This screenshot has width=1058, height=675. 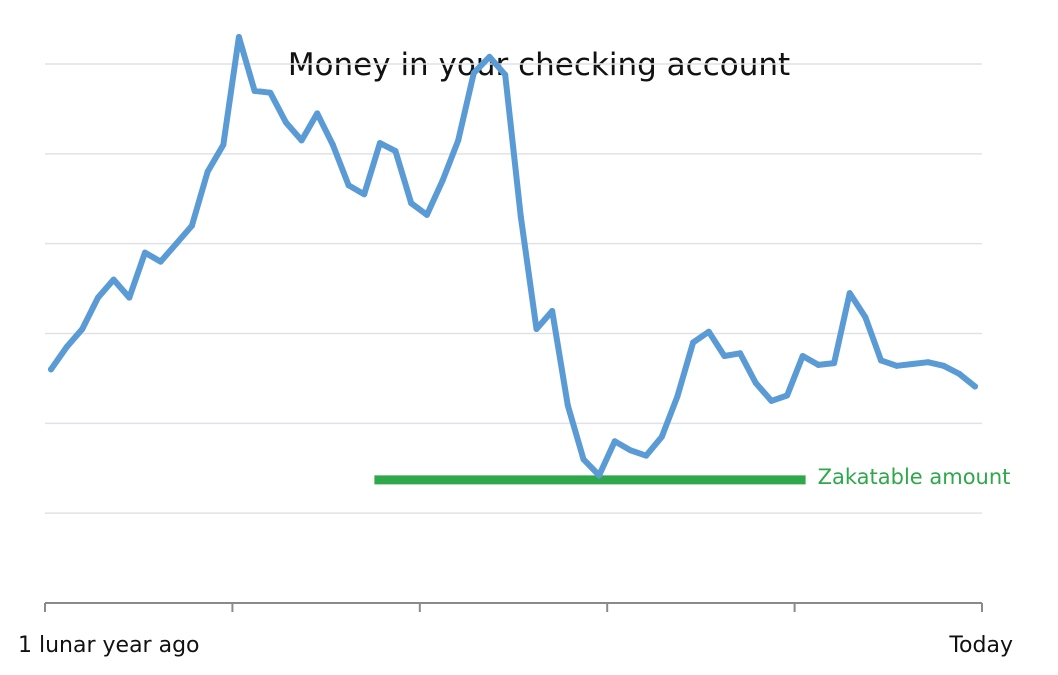 I want to click on x-tick-label-start: 1 lunar year ago, so click(x=109, y=645).